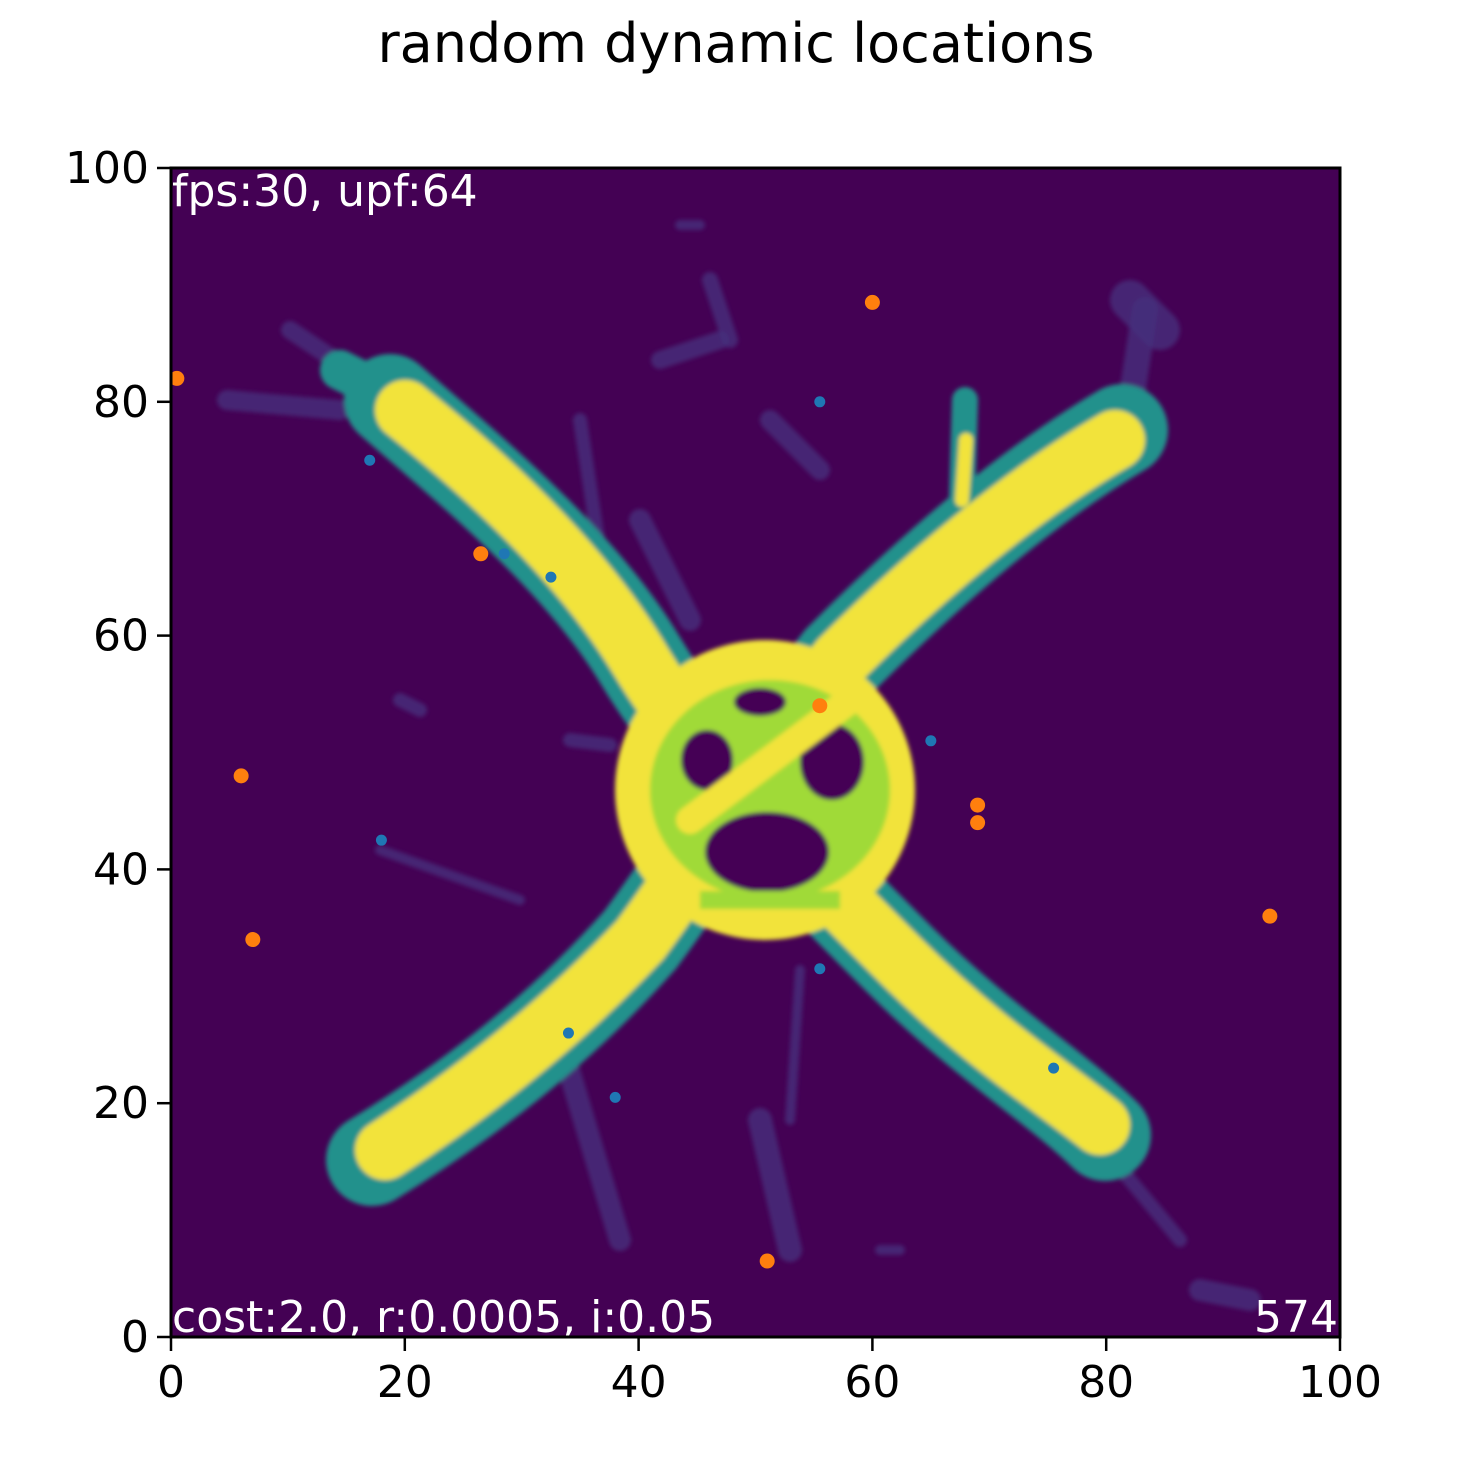  I want to click on x-tick-label: 80, so click(1106, 1382).